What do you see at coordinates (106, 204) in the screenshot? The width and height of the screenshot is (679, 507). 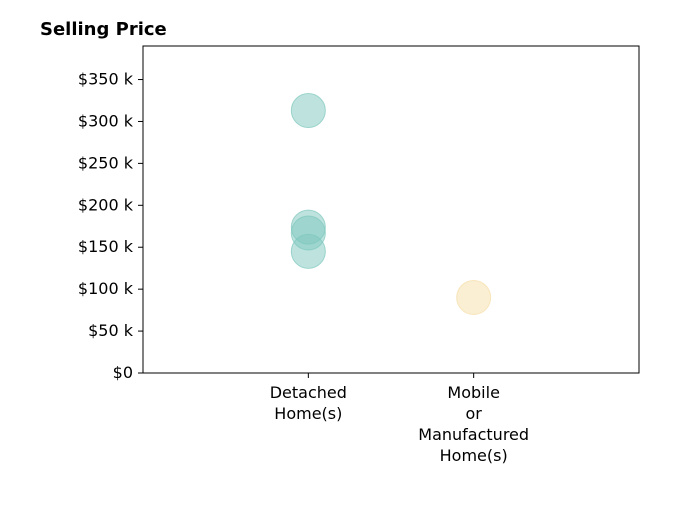 I see `y-tick-label: $200 k` at bounding box center [106, 204].